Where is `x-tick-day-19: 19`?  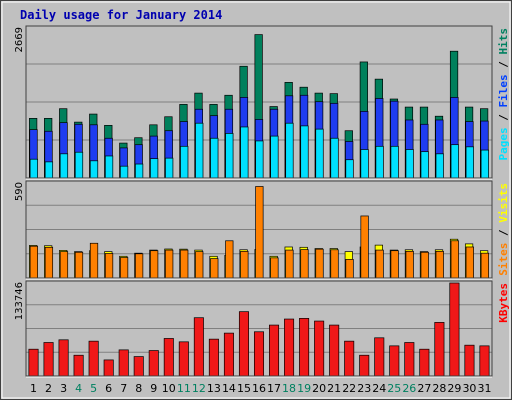
x-tick-day-19: 19 is located at coordinates (304, 388).